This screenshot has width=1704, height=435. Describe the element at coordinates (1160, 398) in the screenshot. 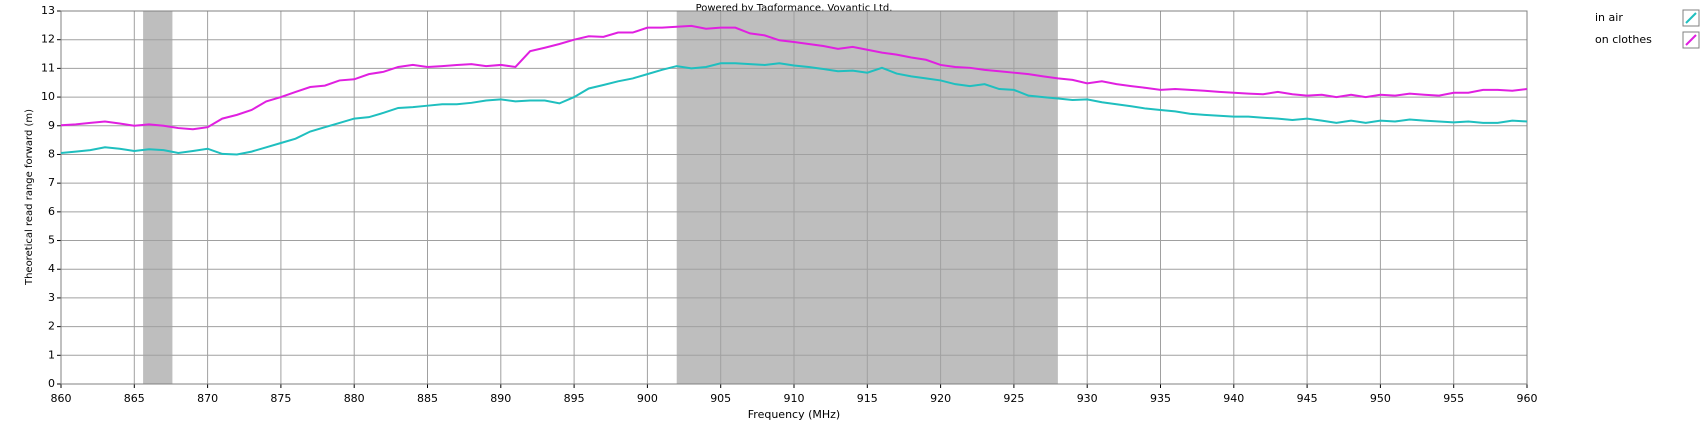

I see `x-tick-label: 935` at that location.